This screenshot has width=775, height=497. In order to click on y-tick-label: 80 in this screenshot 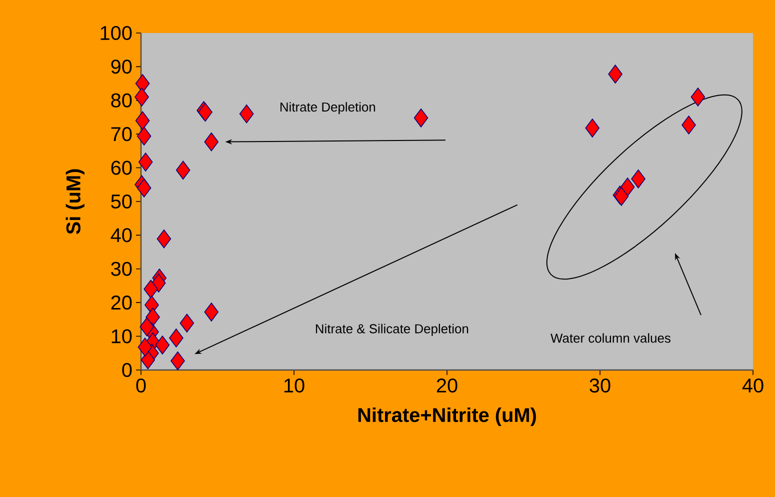, I will do `click(121, 100)`.